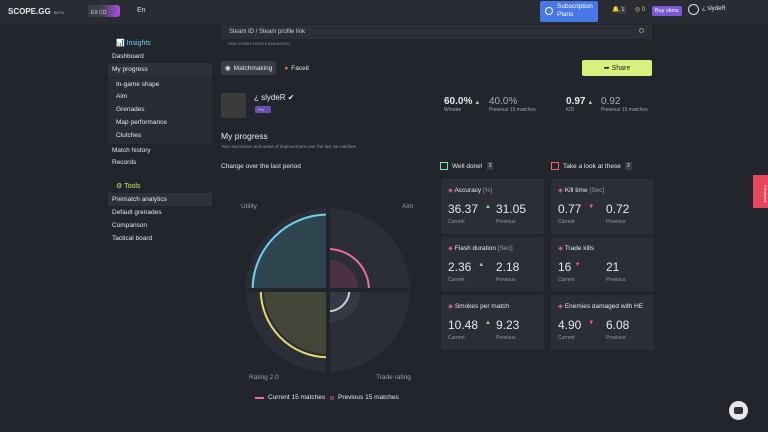 The height and width of the screenshot is (432, 768). Describe the element at coordinates (576, 190) in the screenshot. I see `title-text: Kill time` at that location.